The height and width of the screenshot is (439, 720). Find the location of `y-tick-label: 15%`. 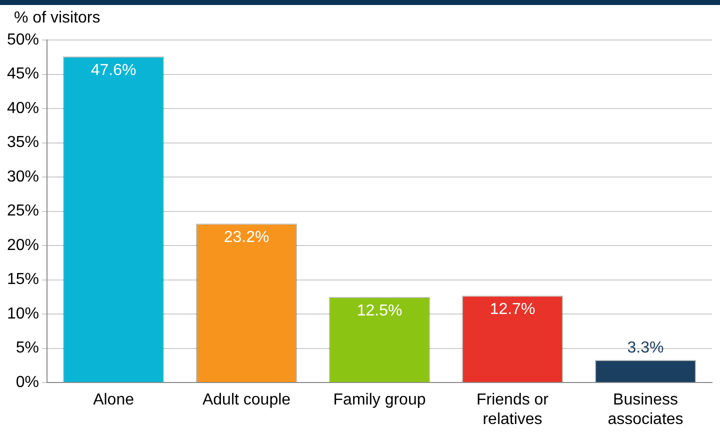

y-tick-label: 15% is located at coordinates (23, 279).